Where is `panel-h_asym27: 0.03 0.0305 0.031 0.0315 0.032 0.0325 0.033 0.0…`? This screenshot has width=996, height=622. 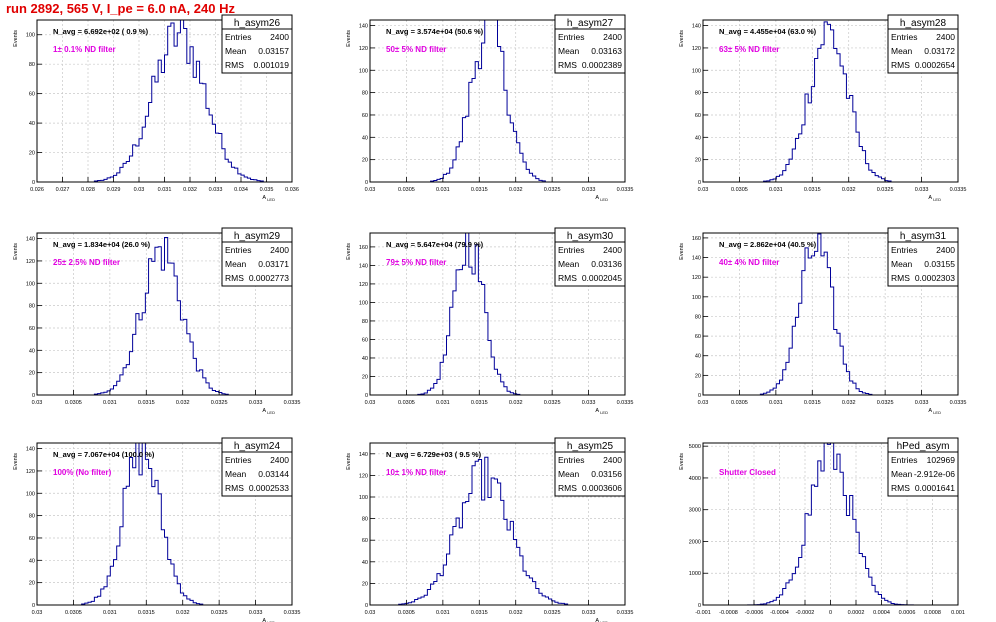
panel-h_asym27: 0.03 0.0305 0.031 0.0315 0.032 0.0325 0.033 0.0… is located at coordinates (489, 108).